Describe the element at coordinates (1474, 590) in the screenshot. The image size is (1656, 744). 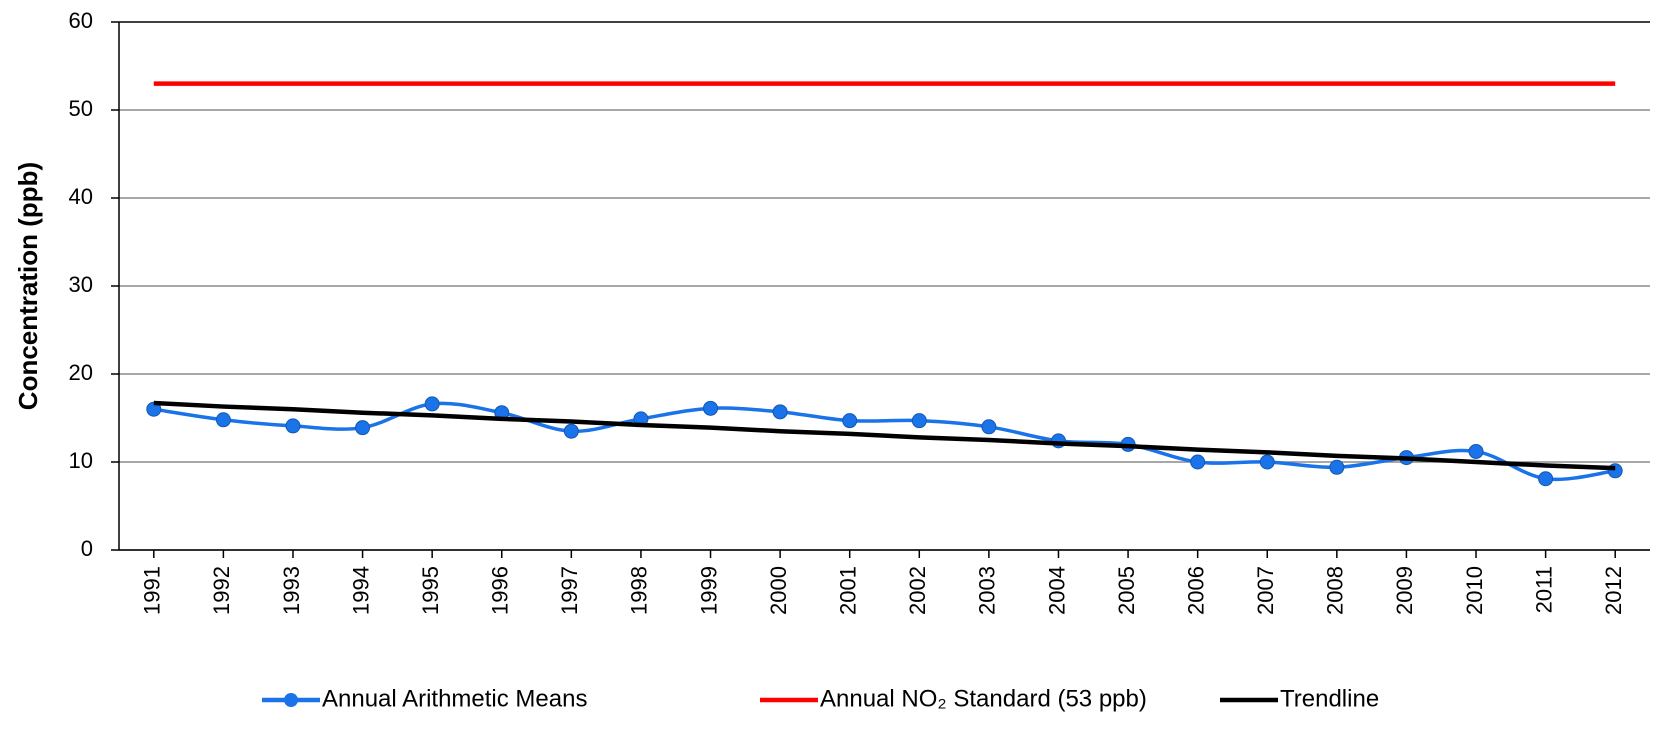
I see `x-tick-label: 2010` at that location.